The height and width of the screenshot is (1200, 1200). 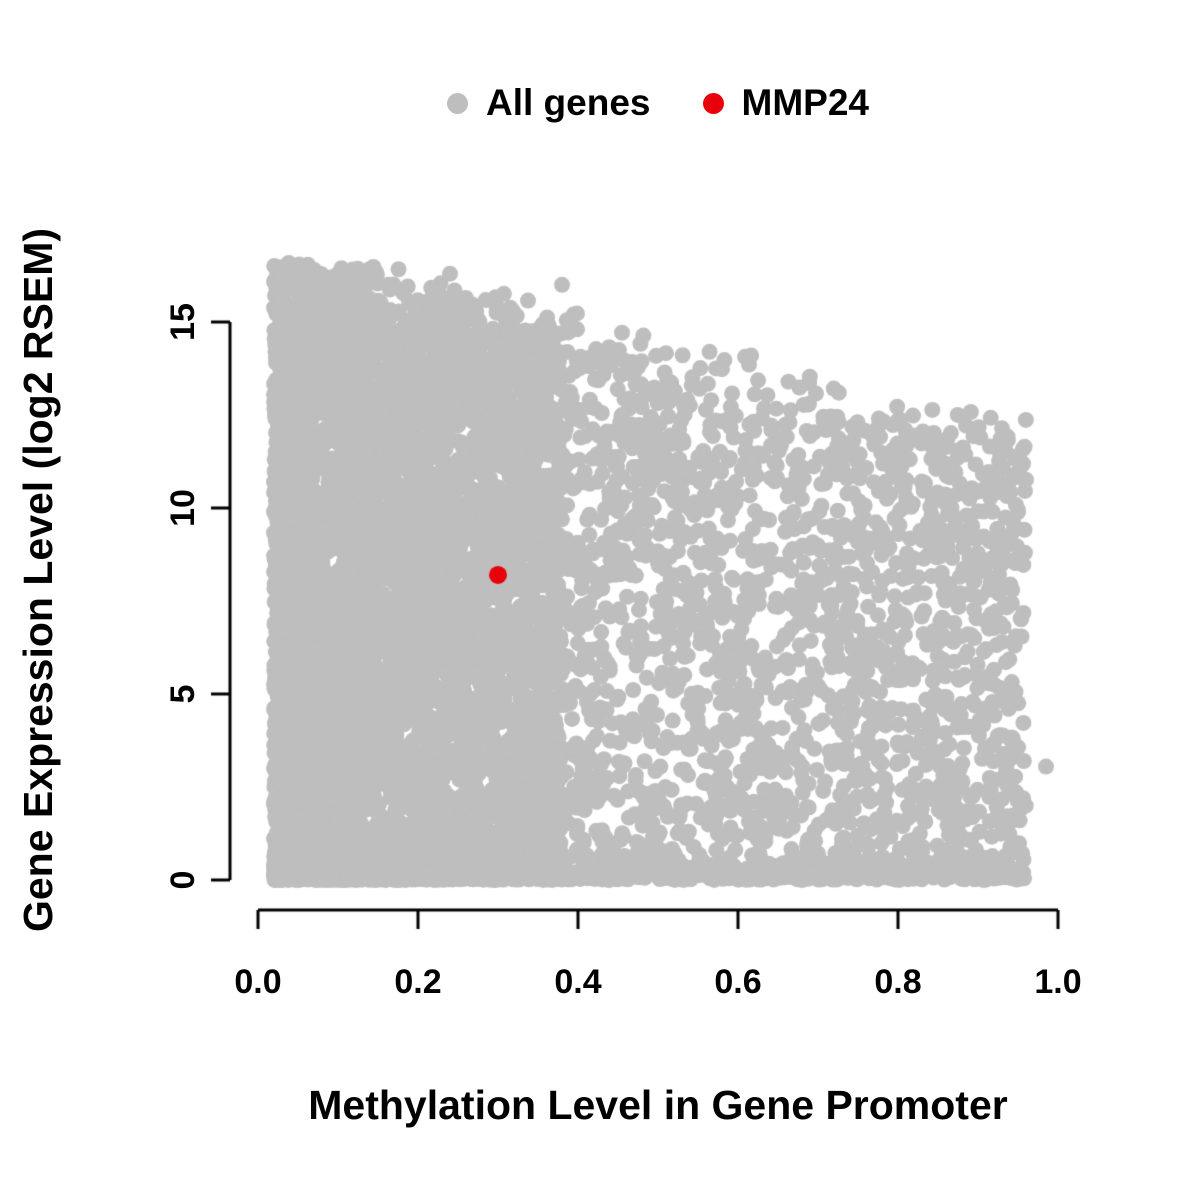 I want to click on x-tick-label: 1.0, so click(x=1058, y=982).